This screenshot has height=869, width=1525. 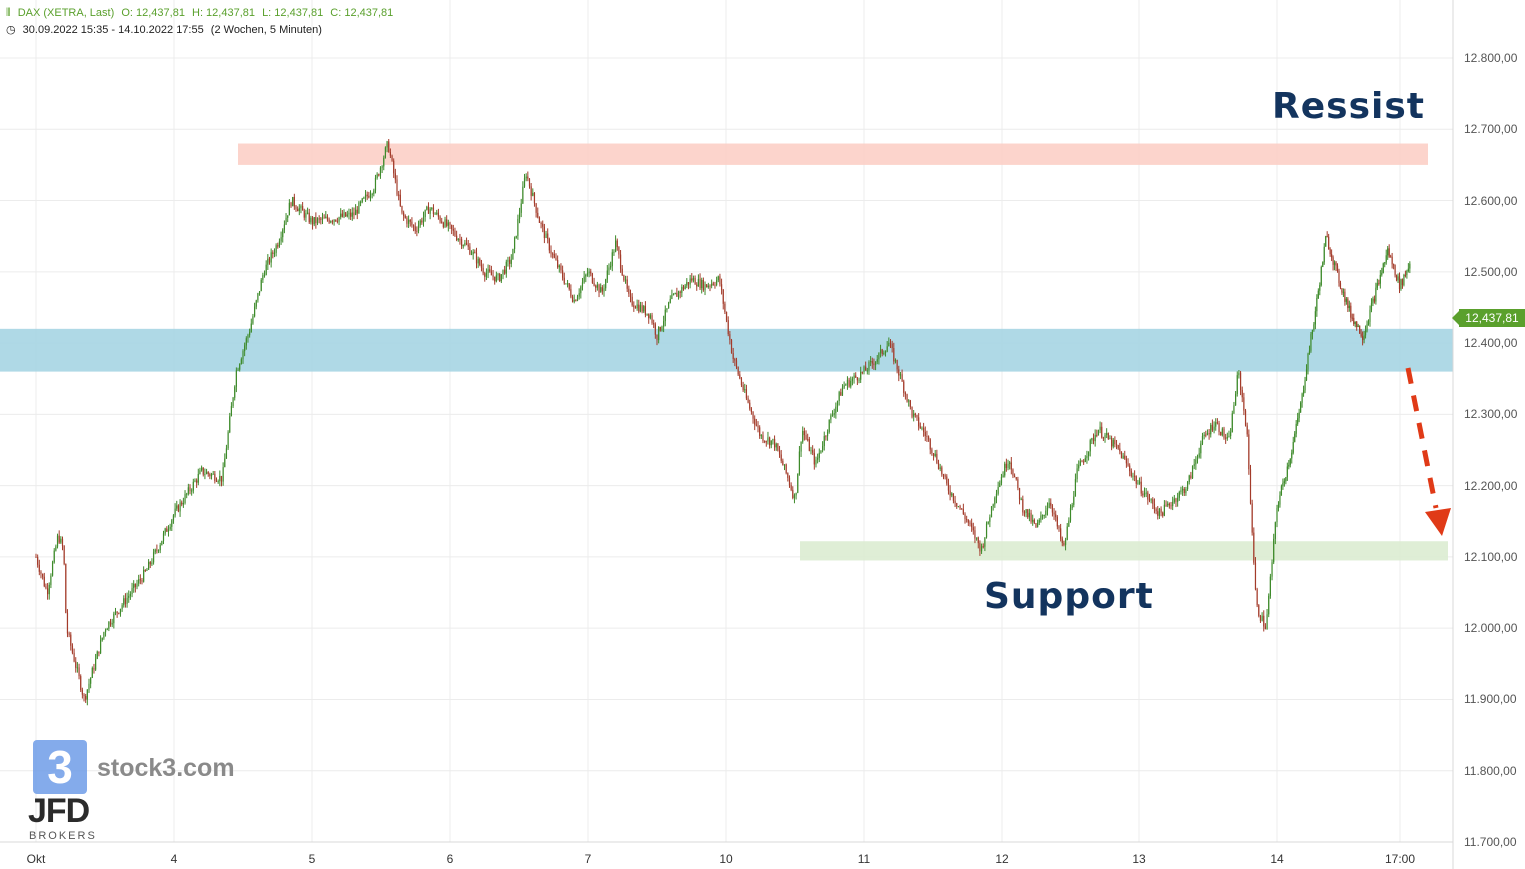 I want to click on low-value: L: 12,437,81, so click(x=293, y=13).